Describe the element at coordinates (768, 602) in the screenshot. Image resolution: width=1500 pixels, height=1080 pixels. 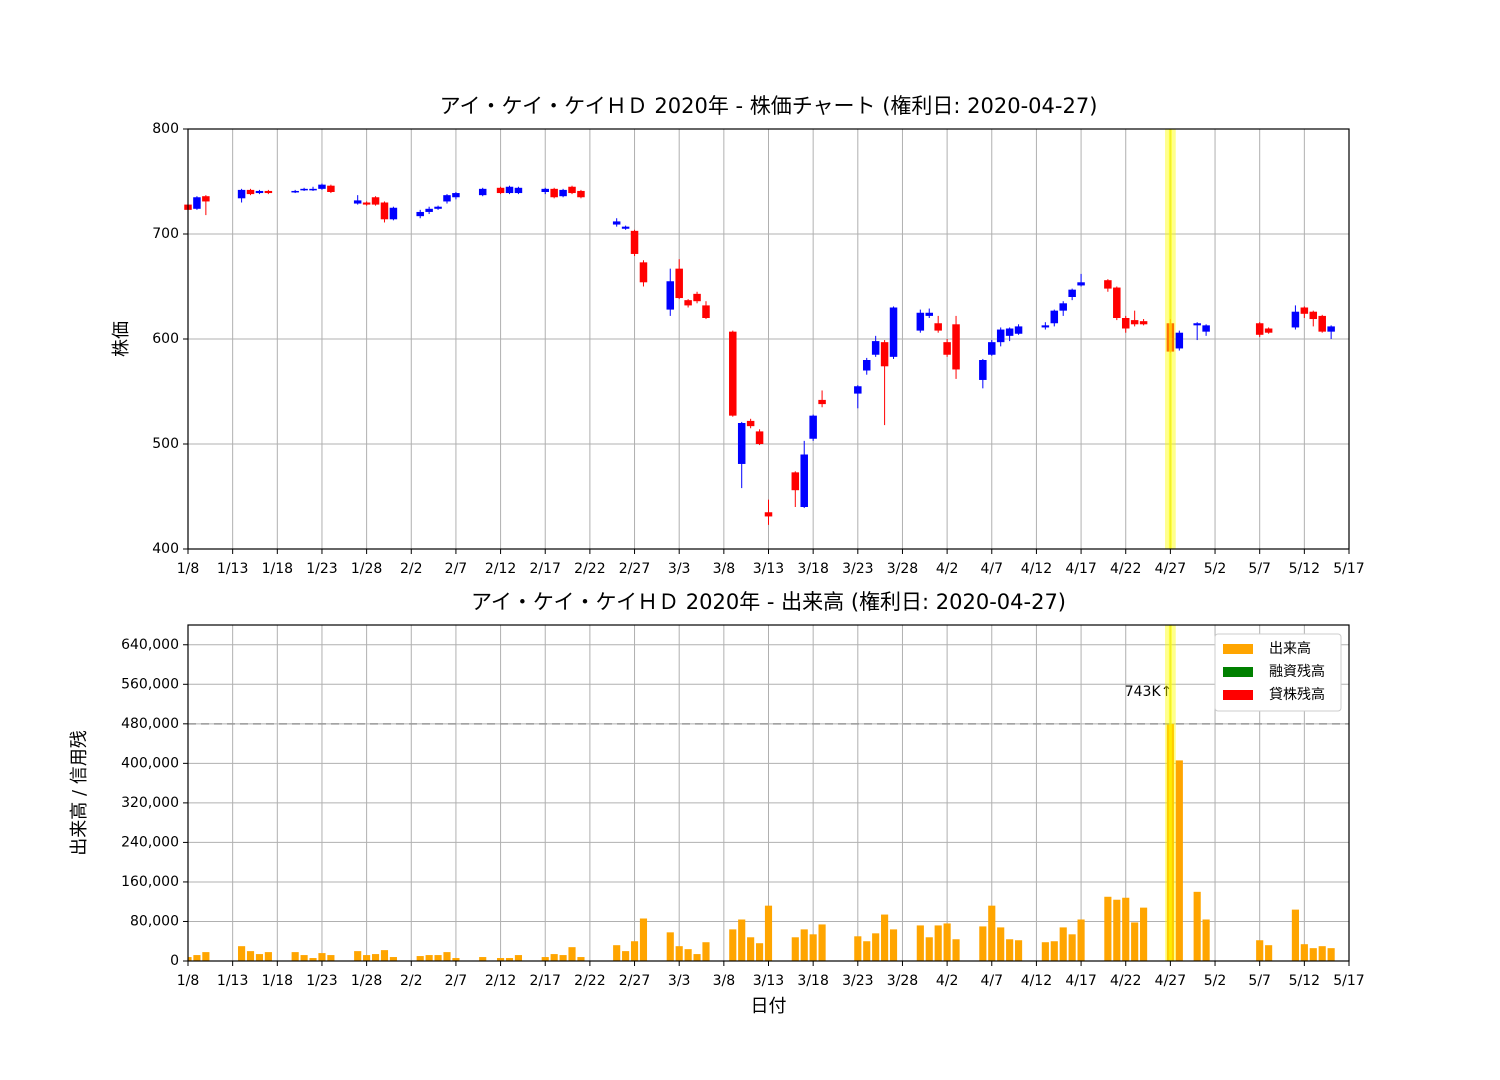
I see `chart-title: アイ・ケイ・ケイＨＤ 2020年 - 出来高 (権利日: 2020-04-27)` at that location.